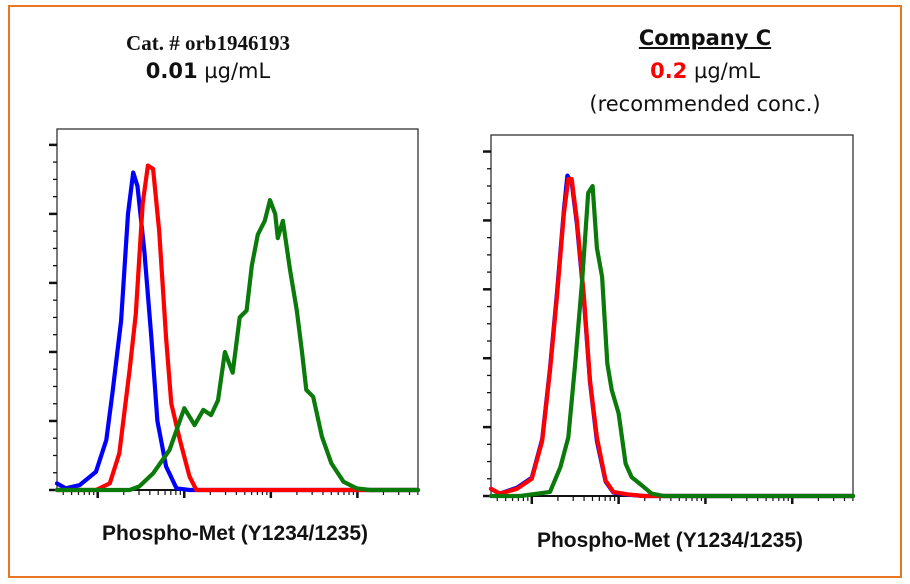 The width and height of the screenshot is (910, 584). I want to click on right-title-concentration: 0.2 µg/mL, so click(705, 71).